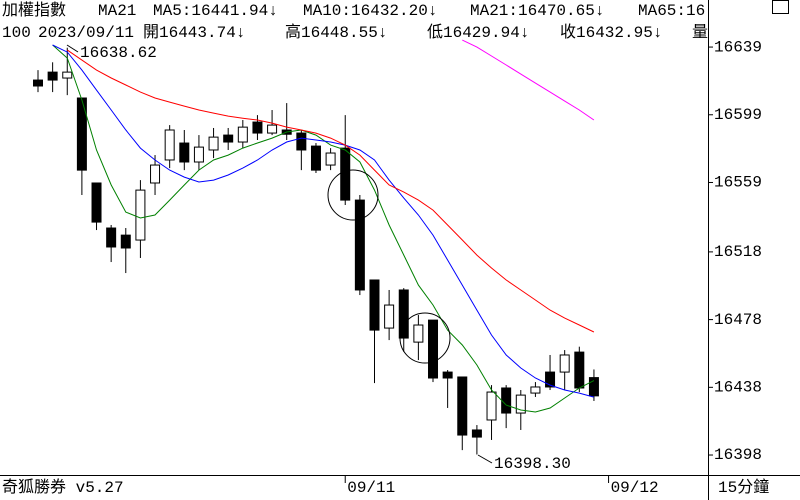 Image resolution: width=800 pixels, height=500 pixels. What do you see at coordinates (671, 11) in the screenshot?
I see `legend-entry: MA65:16` at bounding box center [671, 11].